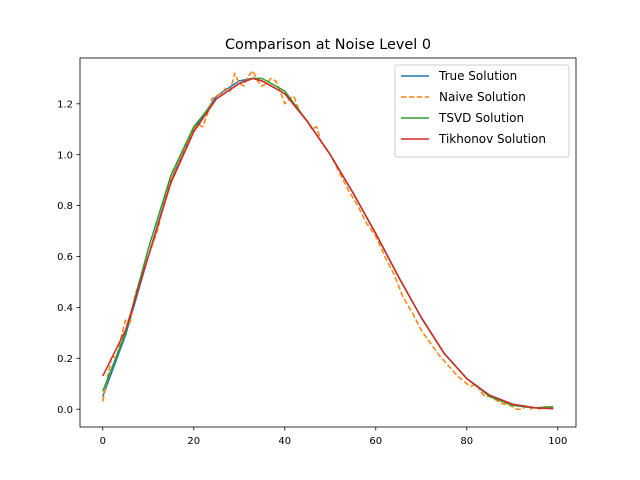 The image size is (640, 480). What do you see at coordinates (481, 118) in the screenshot?
I see `legend-label-3: TSVD Solution` at bounding box center [481, 118].